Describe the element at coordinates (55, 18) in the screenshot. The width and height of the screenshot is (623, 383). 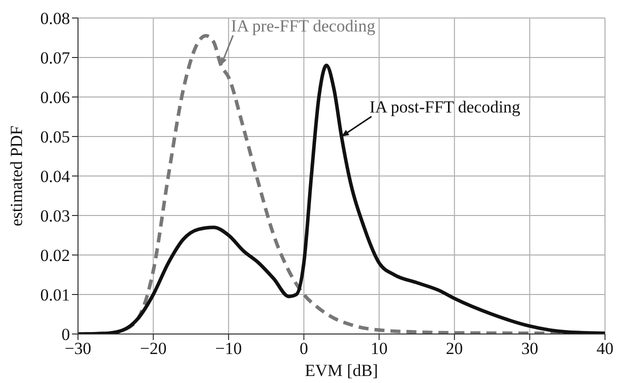
I see `y-tick-label: 0.08` at that location.